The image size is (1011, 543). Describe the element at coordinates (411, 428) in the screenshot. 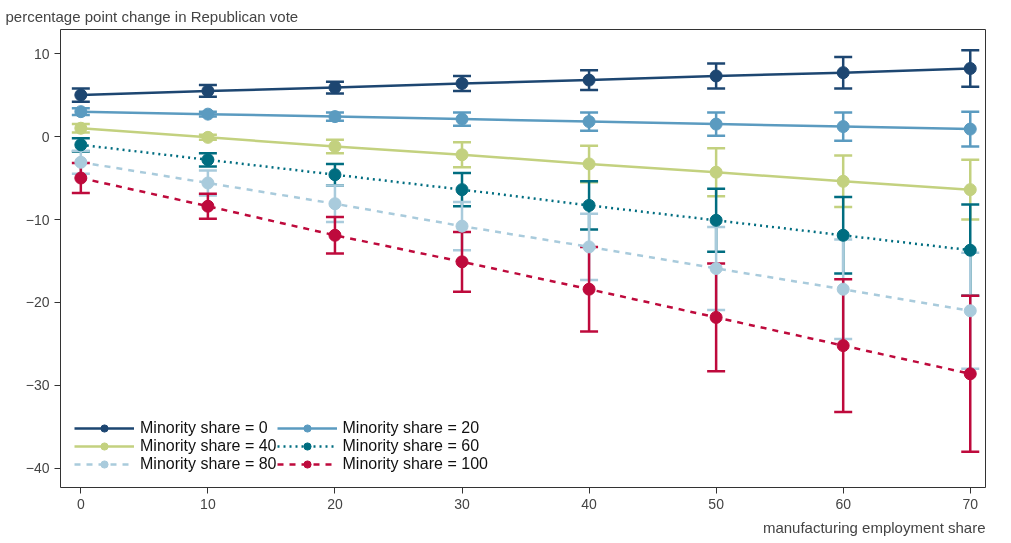

I see `legend-label: Minority share = 20` at that location.